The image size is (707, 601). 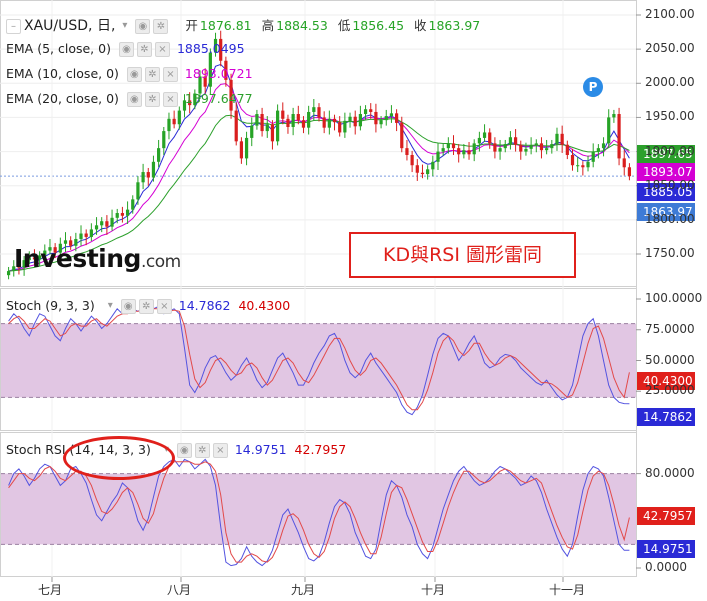 I want to click on high-value: 1884.53, so click(x=302, y=25).